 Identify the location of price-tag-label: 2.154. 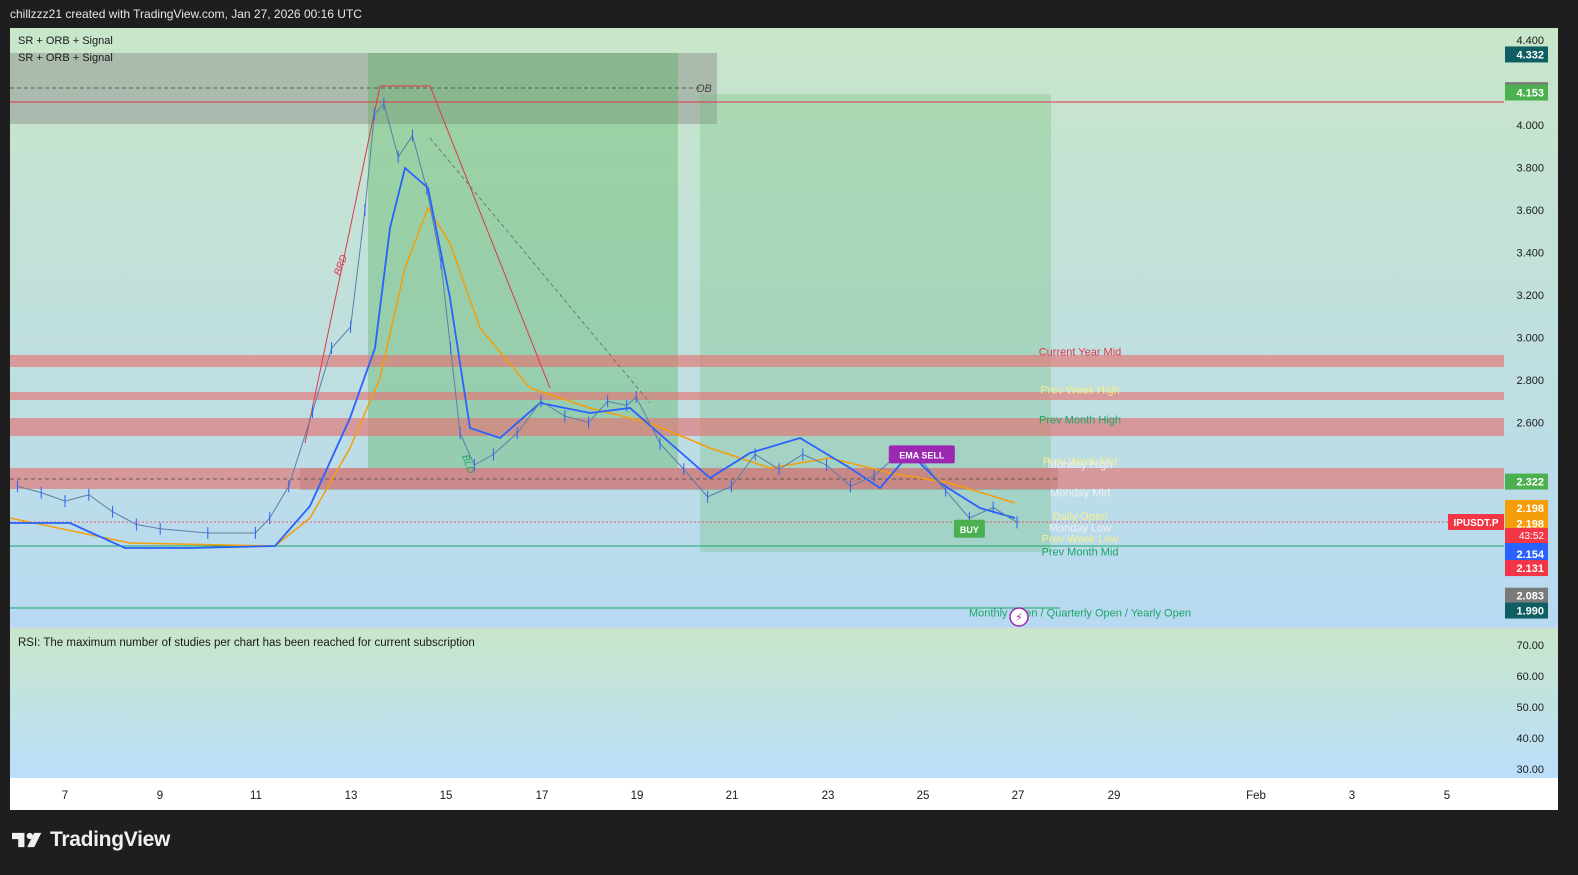
(1530, 555).